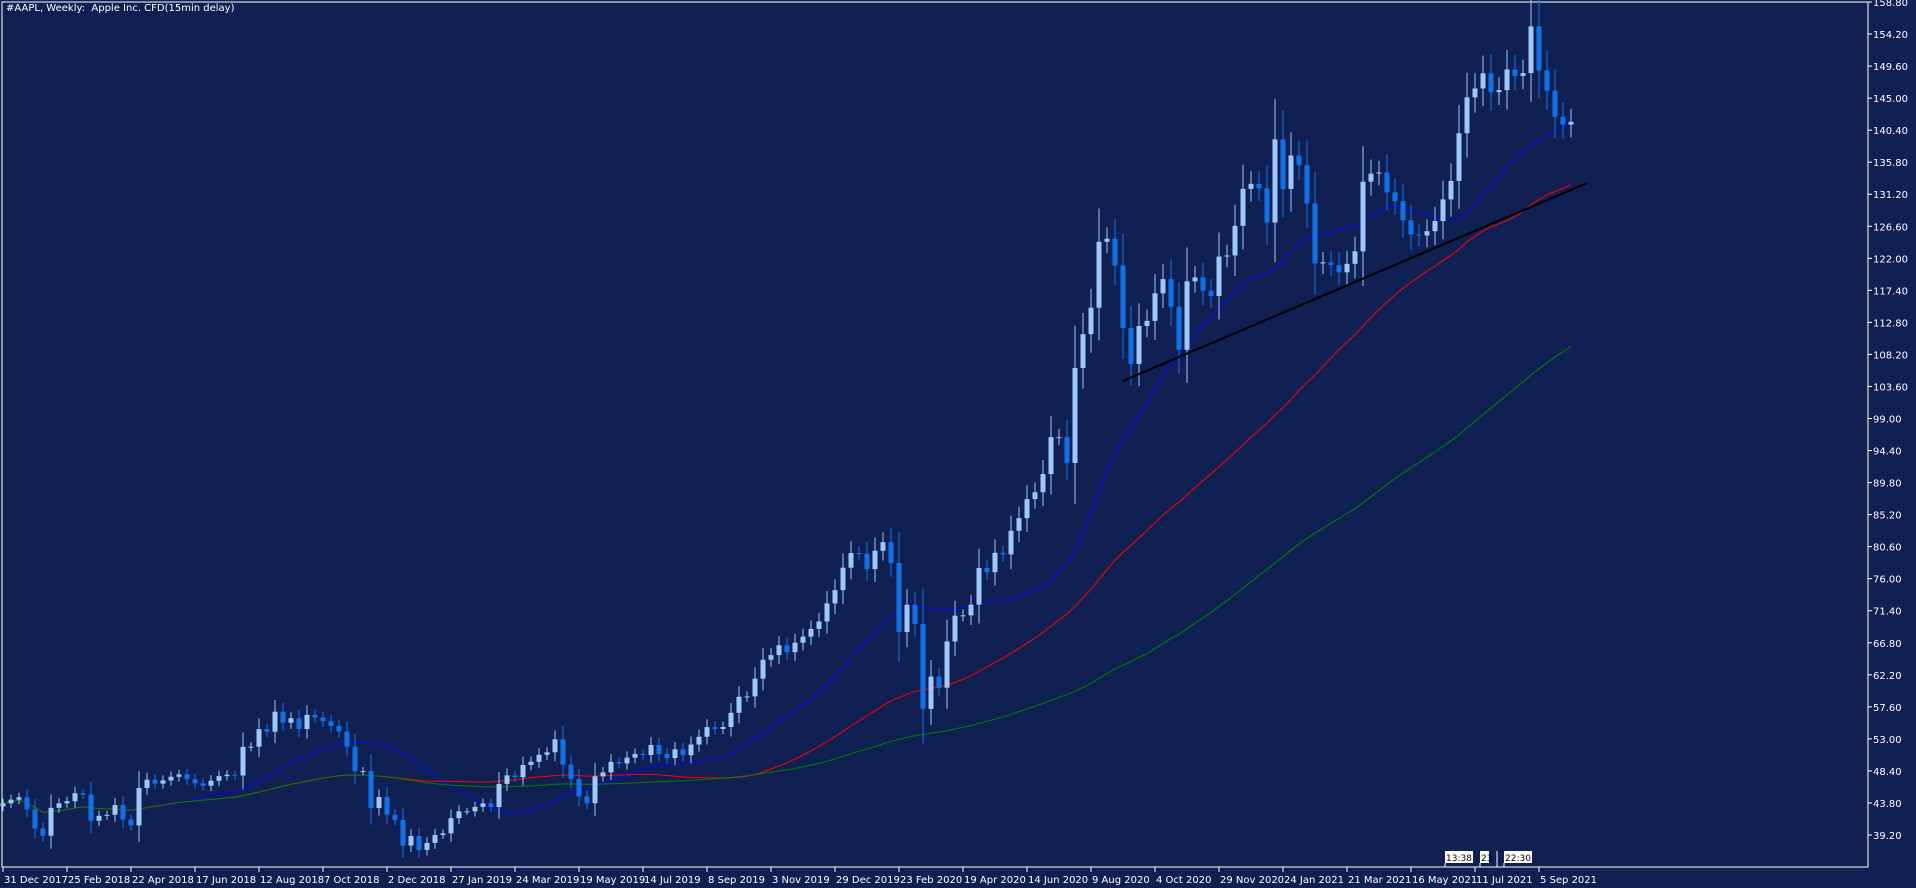 This screenshot has height=888, width=1916. What do you see at coordinates (1887, 612) in the screenshot?
I see `y-tick-label: 71.40` at bounding box center [1887, 612].